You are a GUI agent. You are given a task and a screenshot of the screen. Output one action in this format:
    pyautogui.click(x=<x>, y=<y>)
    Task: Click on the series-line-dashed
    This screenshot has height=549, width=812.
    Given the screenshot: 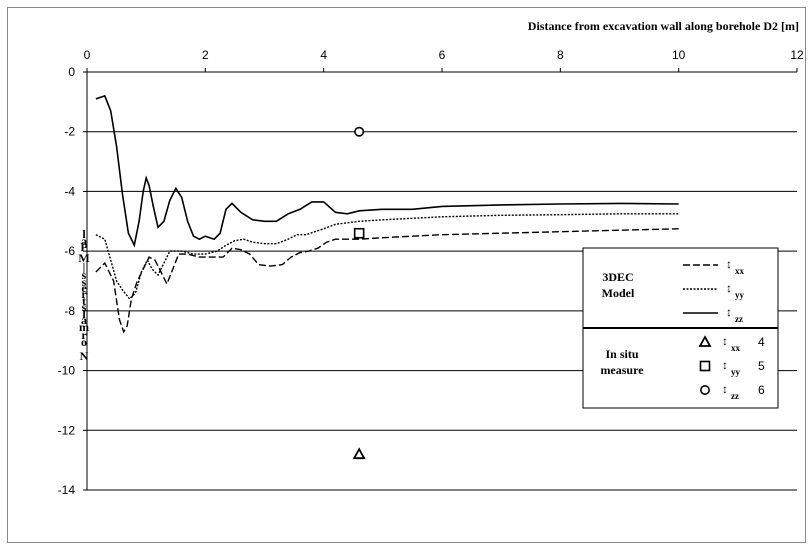 What is the action you would take?
    pyautogui.click(x=387, y=281)
    